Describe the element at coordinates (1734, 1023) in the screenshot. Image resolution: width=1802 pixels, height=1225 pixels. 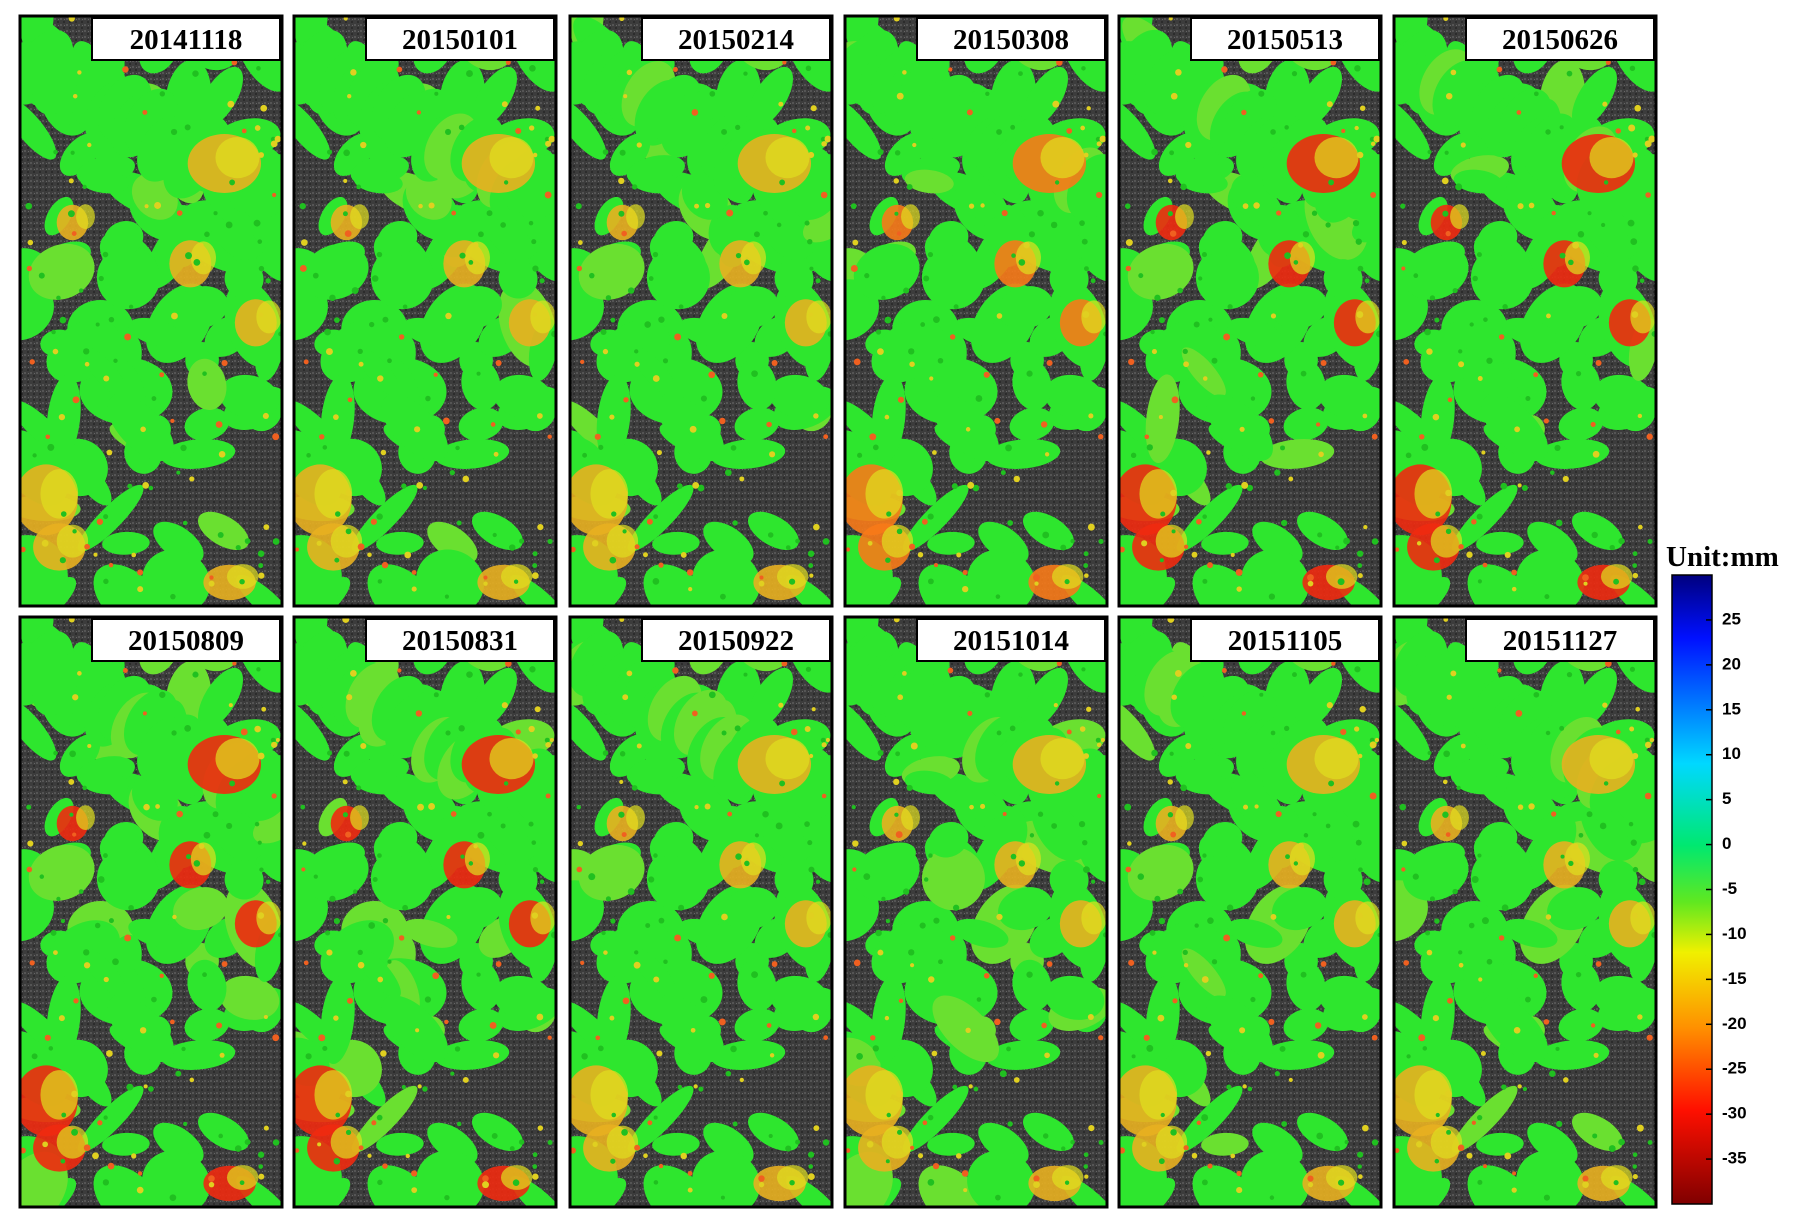
I see `colorbar-tick-label: -20` at that location.